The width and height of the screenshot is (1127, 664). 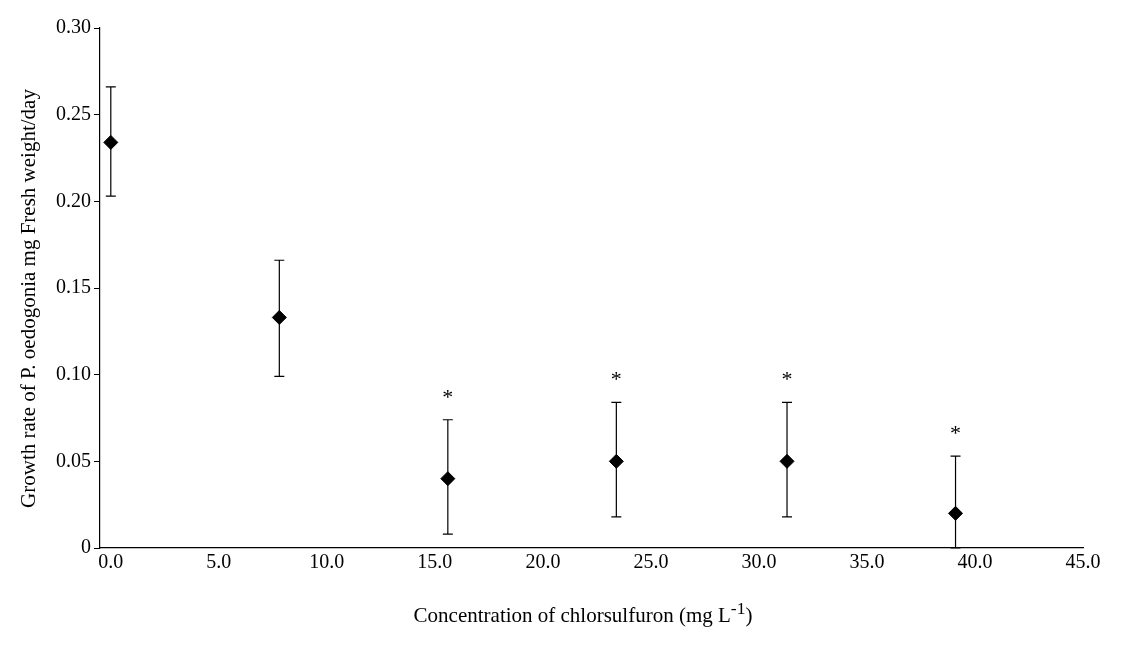 What do you see at coordinates (1083, 561) in the screenshot?
I see `x-tick-label: 45.0` at bounding box center [1083, 561].